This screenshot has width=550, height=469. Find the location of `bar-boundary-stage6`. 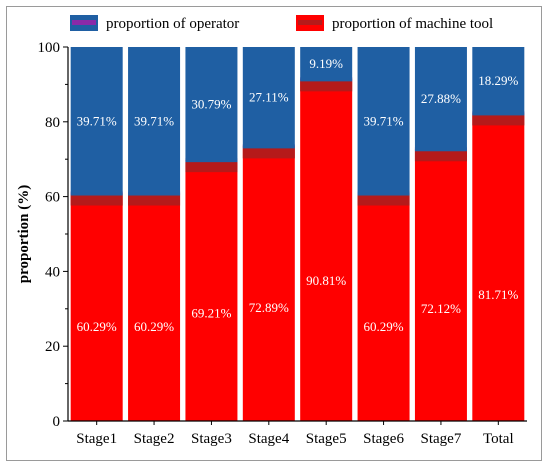

bar-boundary-stage6 is located at coordinates (383, 199).